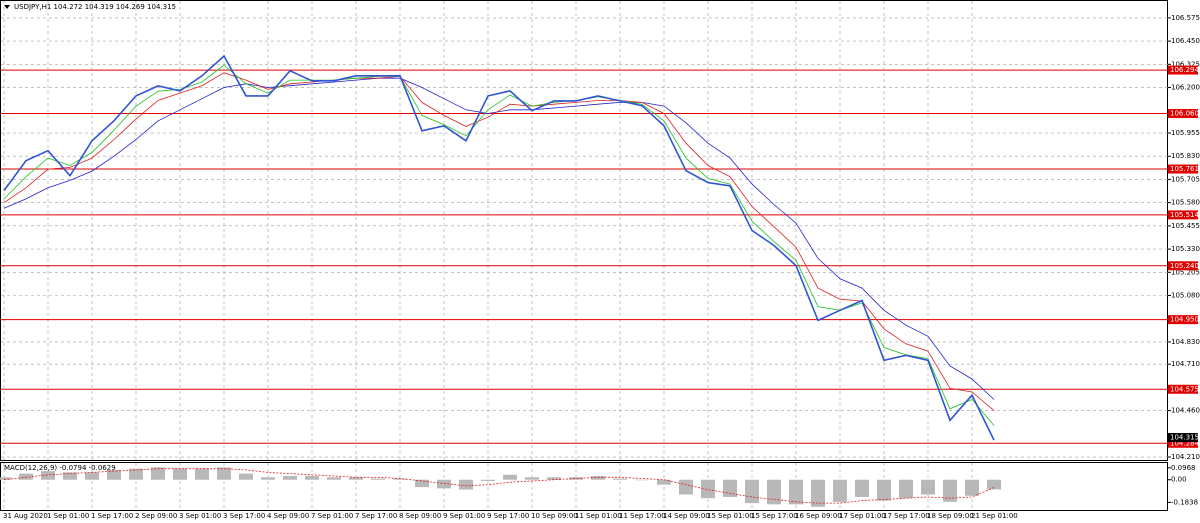 The width and height of the screenshot is (1200, 523). Describe the element at coordinates (244, 516) in the screenshot. I see `x-tick-label: 3 Sep 17:00` at that location.